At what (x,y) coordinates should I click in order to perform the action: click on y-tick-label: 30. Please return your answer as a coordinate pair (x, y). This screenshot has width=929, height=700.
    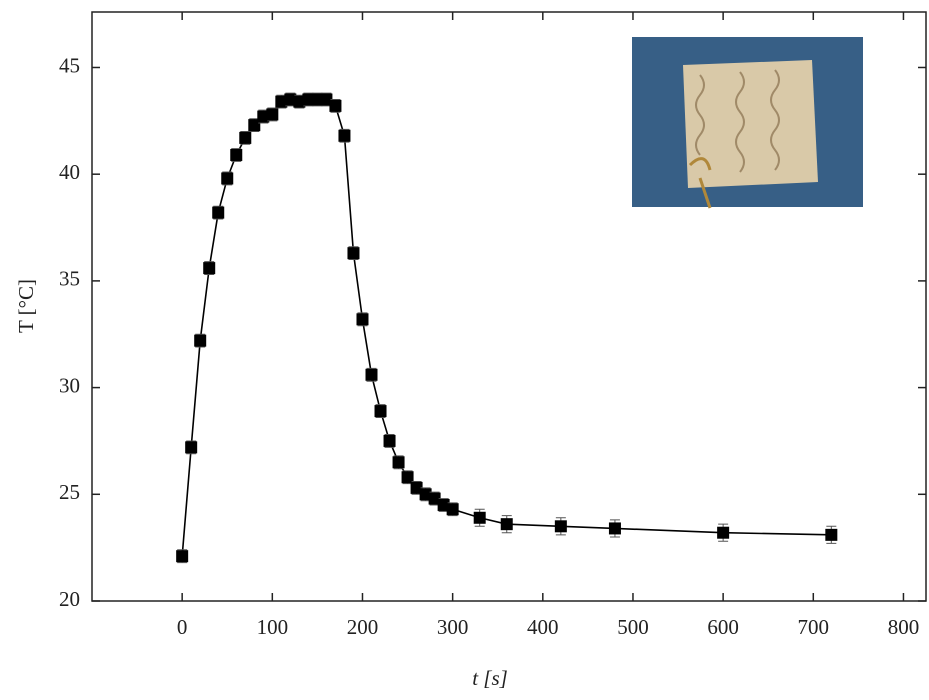
    Looking at the image, I should click on (69, 385).